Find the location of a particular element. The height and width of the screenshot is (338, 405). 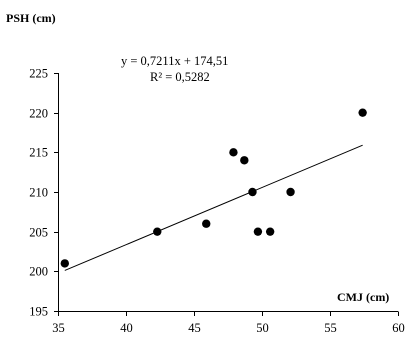

x-tick-label: 35 is located at coordinates (58, 328).